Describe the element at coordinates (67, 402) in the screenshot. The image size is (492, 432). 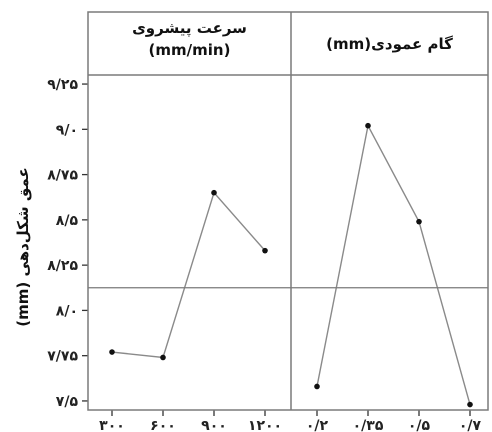
I see `y-tick-label: ۷/۵` at that location.